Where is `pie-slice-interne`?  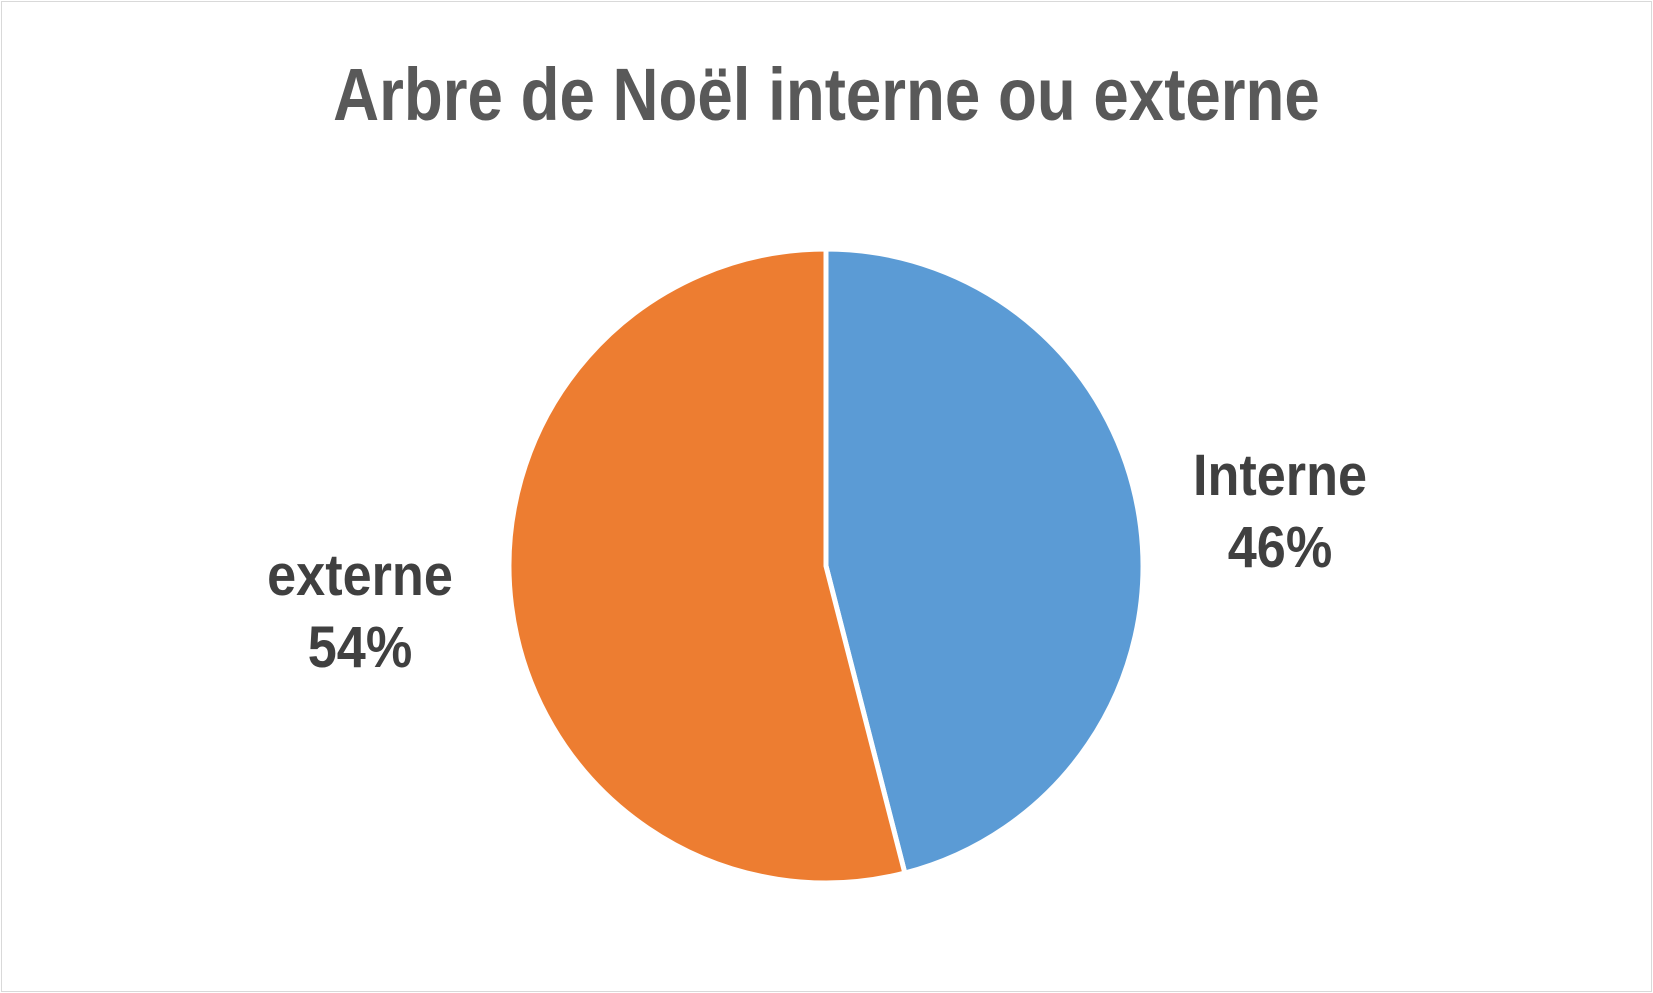 pie-slice-interne is located at coordinates (984, 561).